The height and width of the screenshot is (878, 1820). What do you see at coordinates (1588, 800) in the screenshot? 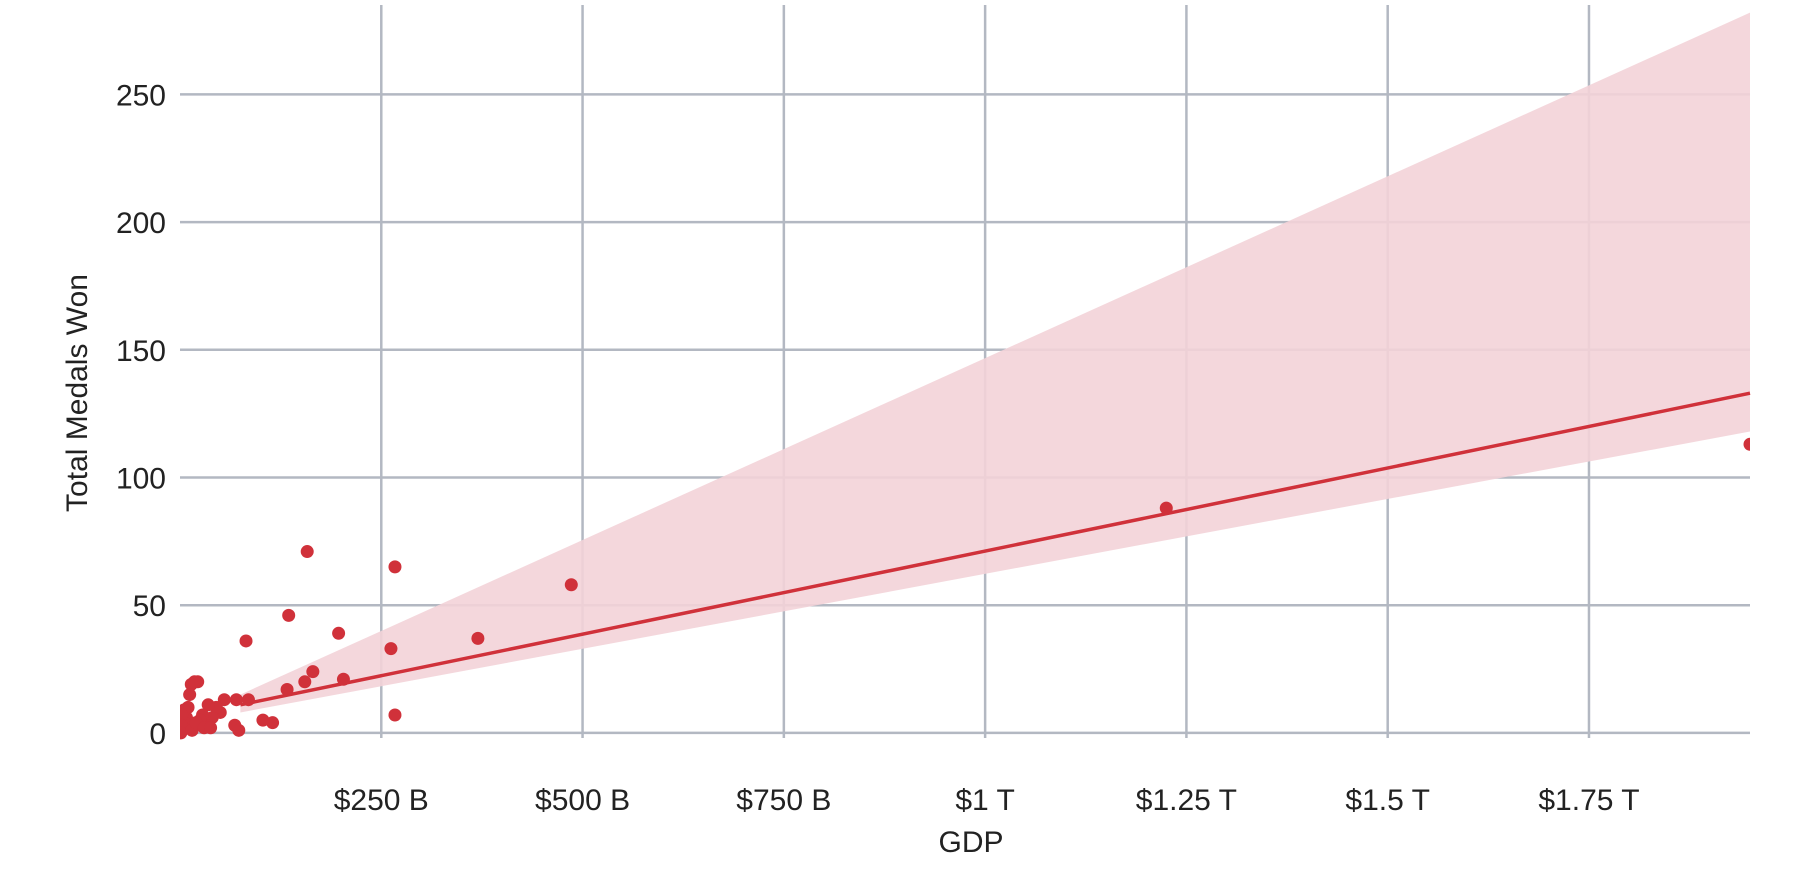
I see `x-tick-label: $1.75 T` at bounding box center [1588, 800].